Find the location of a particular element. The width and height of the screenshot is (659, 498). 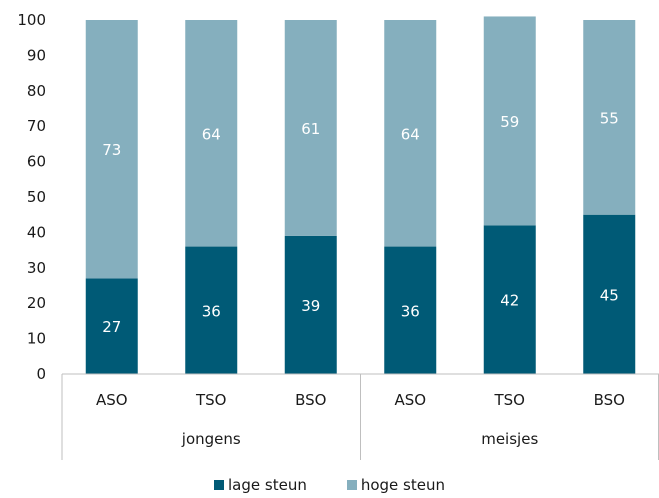

y-tick-label: 40 is located at coordinates (36, 232).